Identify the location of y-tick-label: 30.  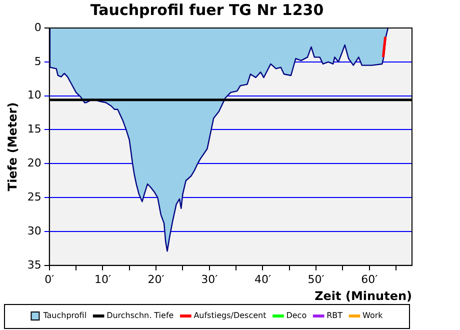
(34, 231).